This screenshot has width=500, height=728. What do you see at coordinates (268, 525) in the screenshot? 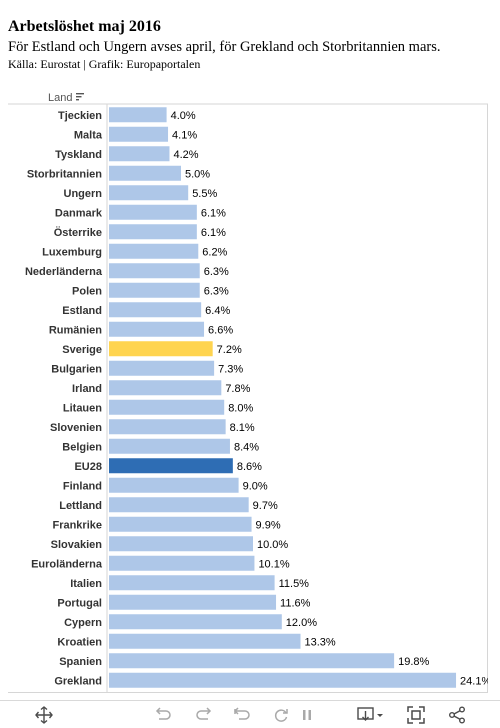
I see `value-label: 9.9%` at bounding box center [268, 525].